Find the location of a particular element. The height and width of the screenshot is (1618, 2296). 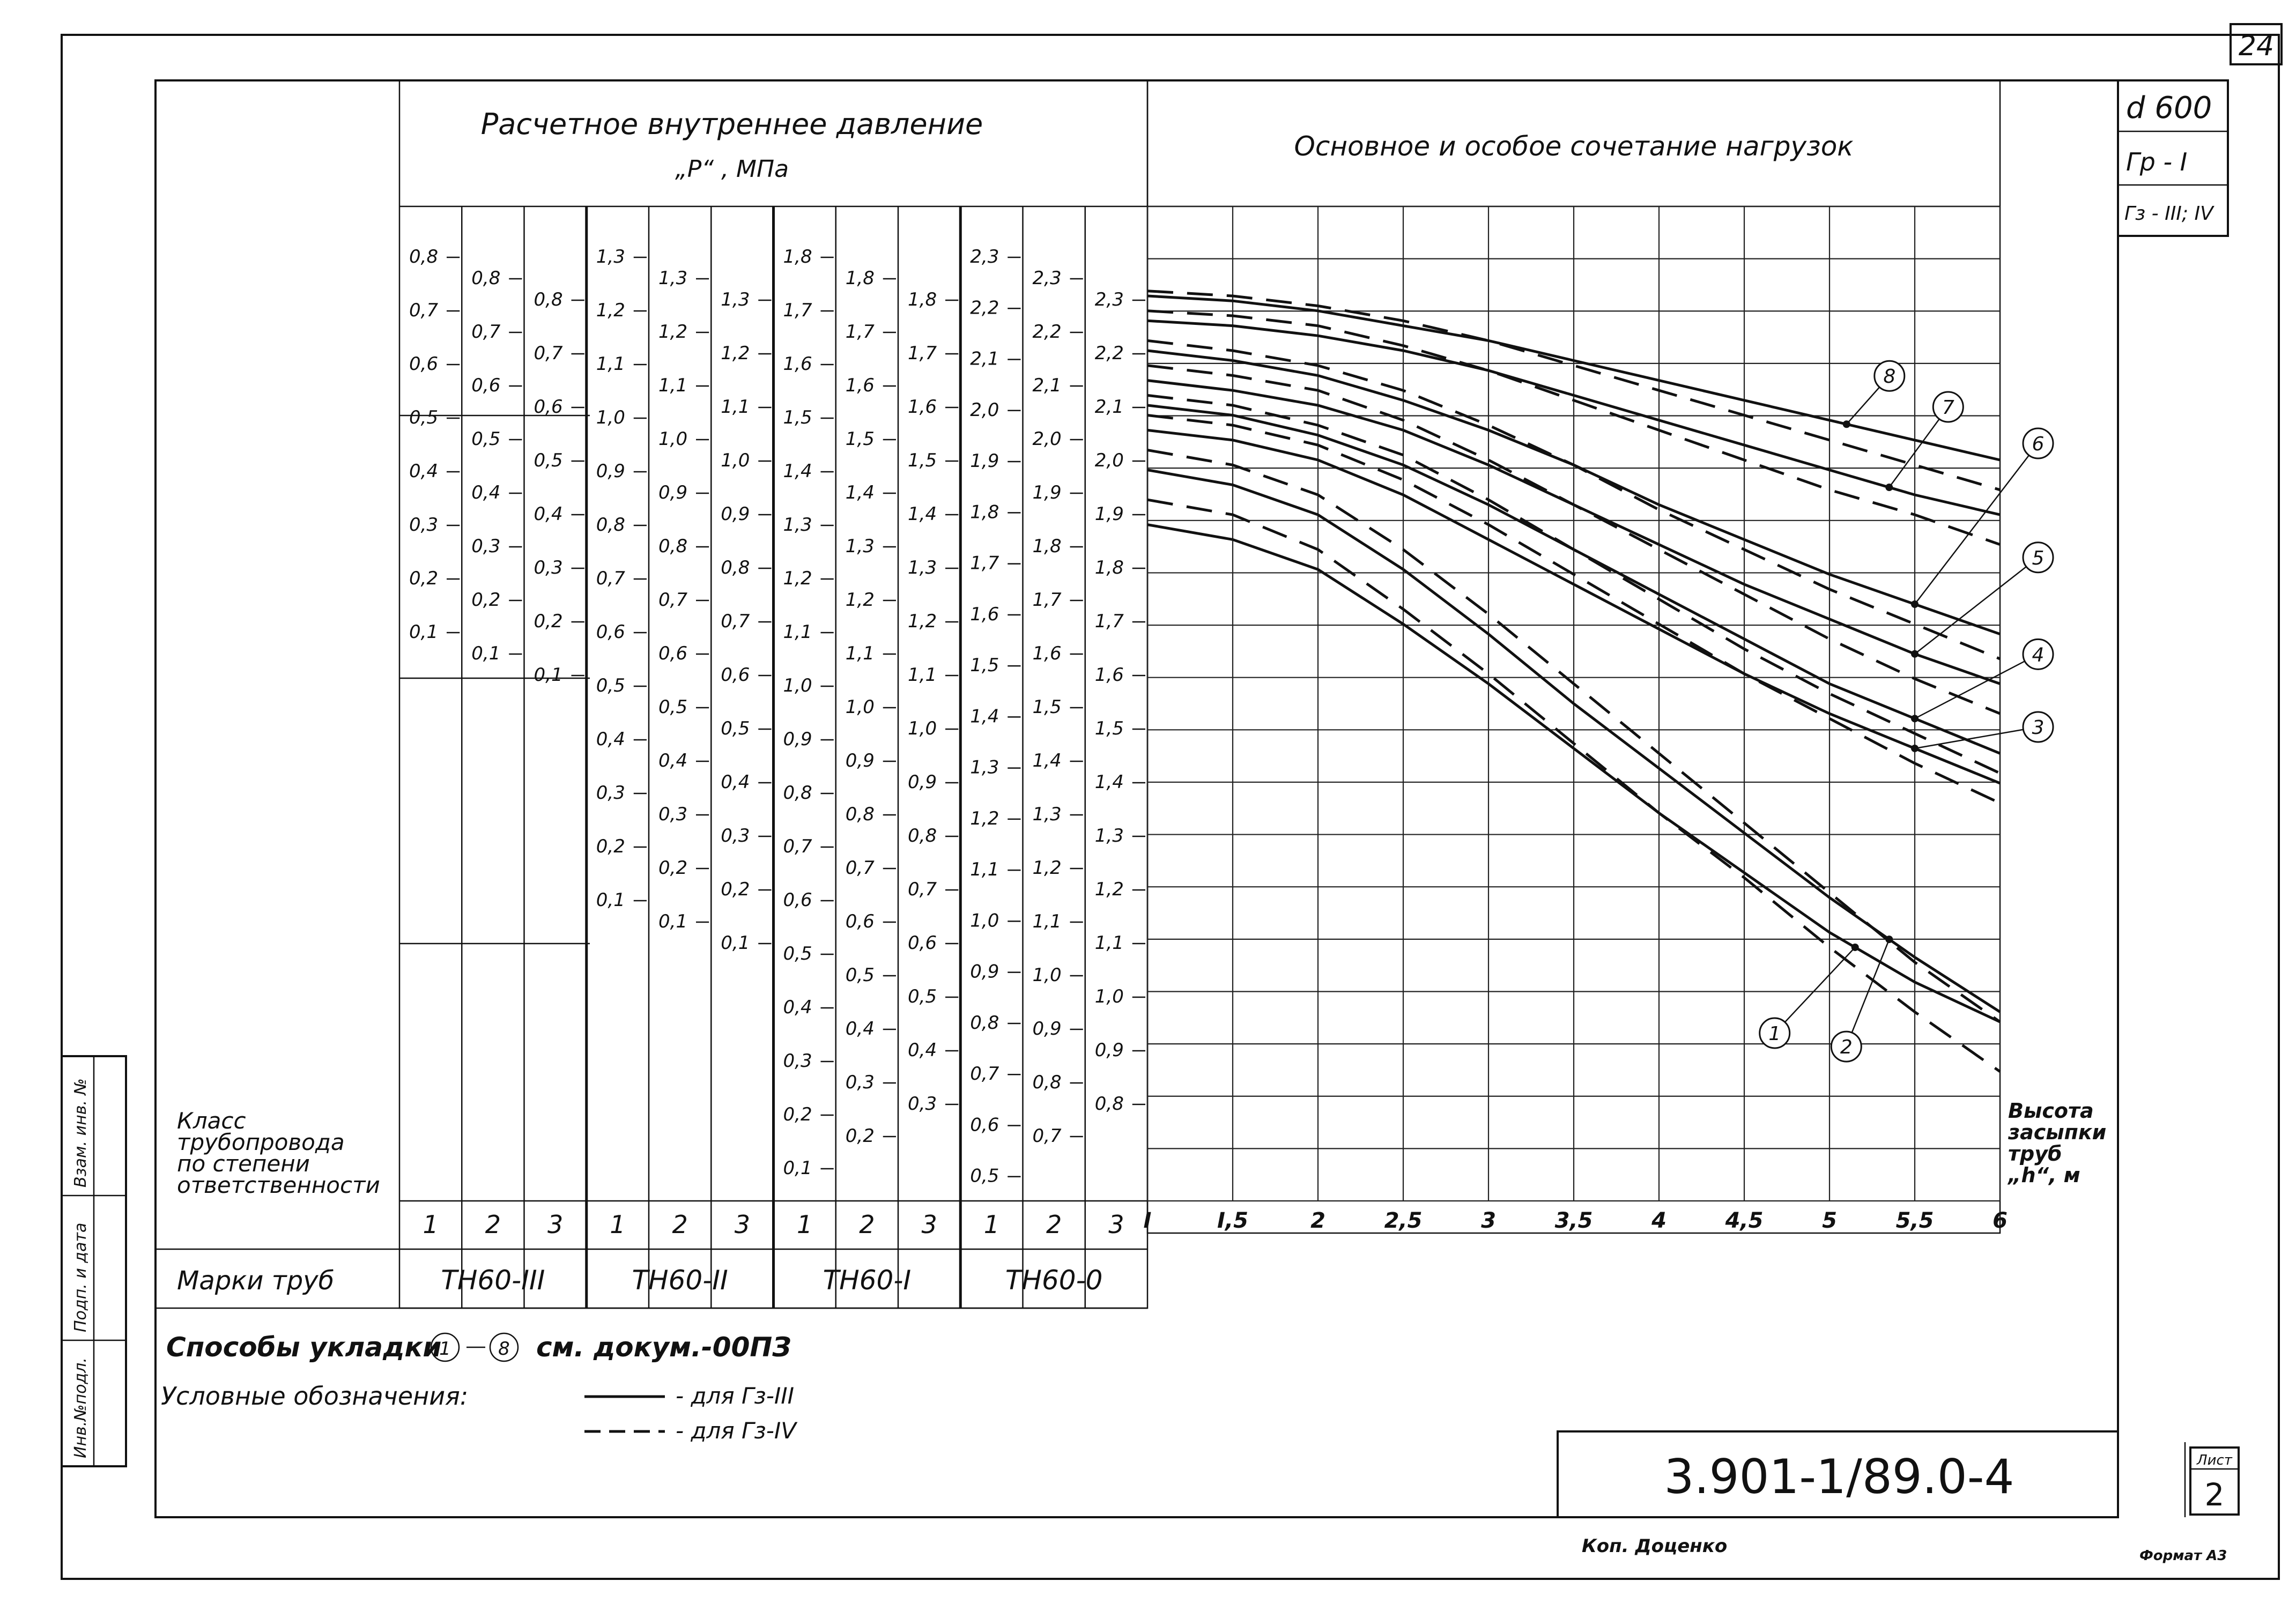

format-label: Формат А3 is located at coordinates (2183, 1556).